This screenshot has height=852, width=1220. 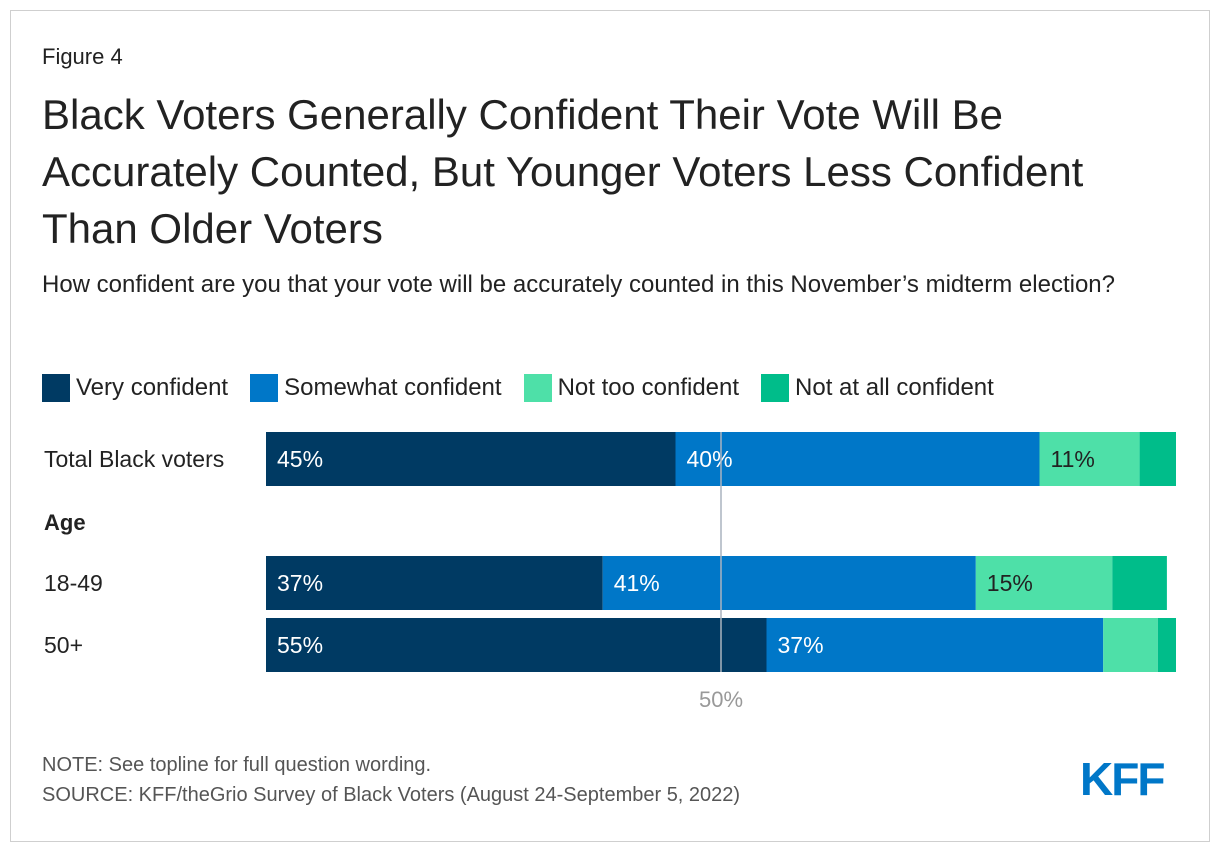 What do you see at coordinates (56, 388) in the screenshot?
I see `legend-swatch-very-confident` at bounding box center [56, 388].